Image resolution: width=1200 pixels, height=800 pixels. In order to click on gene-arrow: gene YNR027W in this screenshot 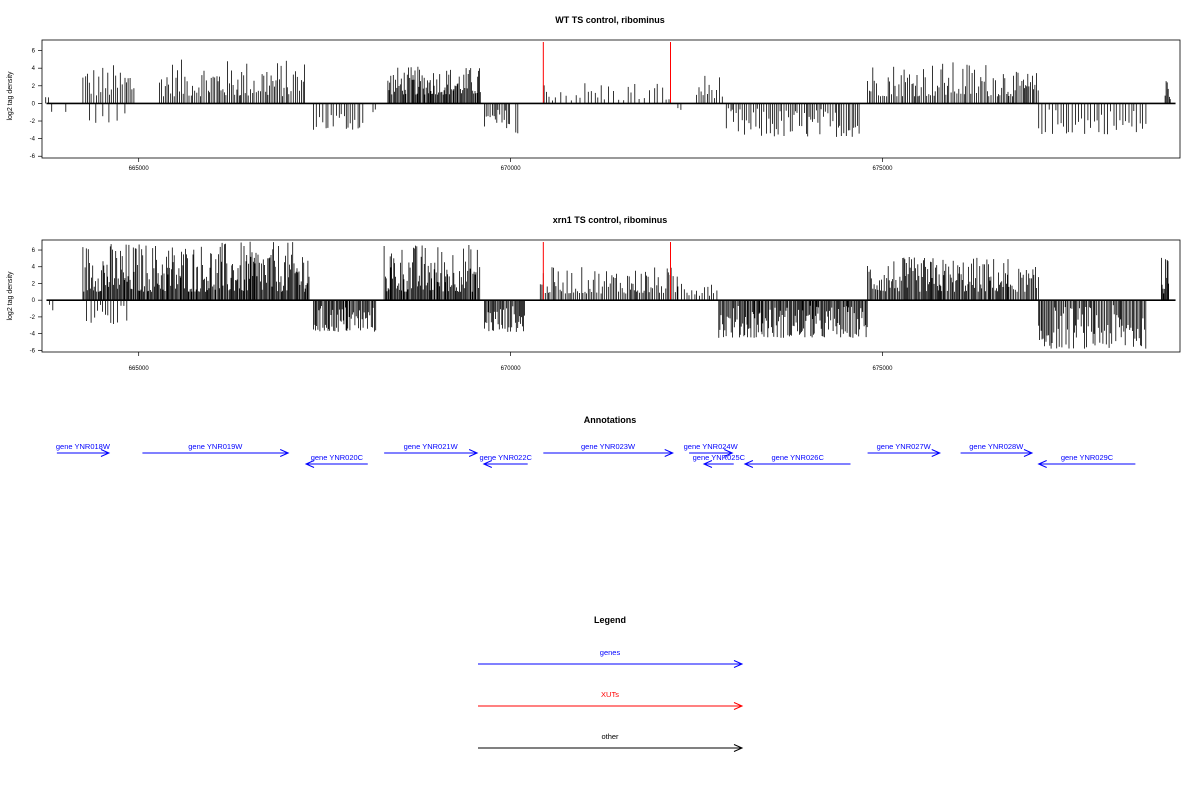, I will do `click(904, 449)`.